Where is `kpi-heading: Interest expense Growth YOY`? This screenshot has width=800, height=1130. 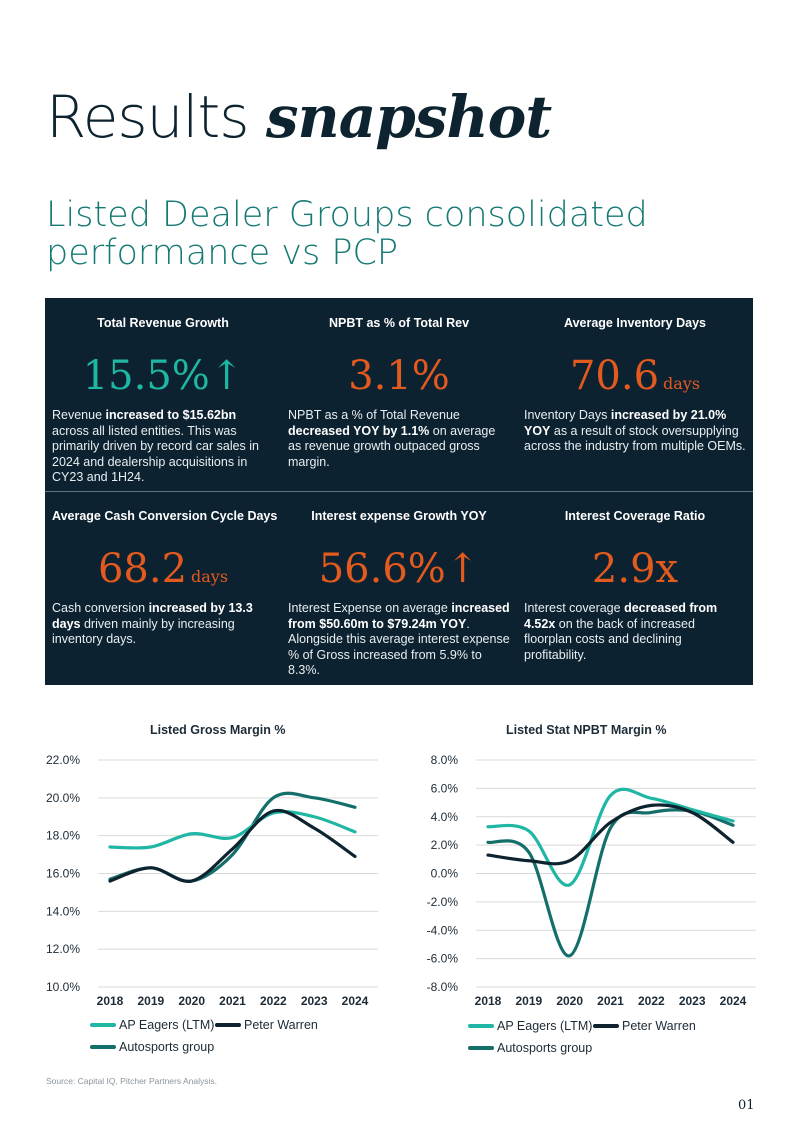 kpi-heading: Interest expense Growth YOY is located at coordinates (399, 516).